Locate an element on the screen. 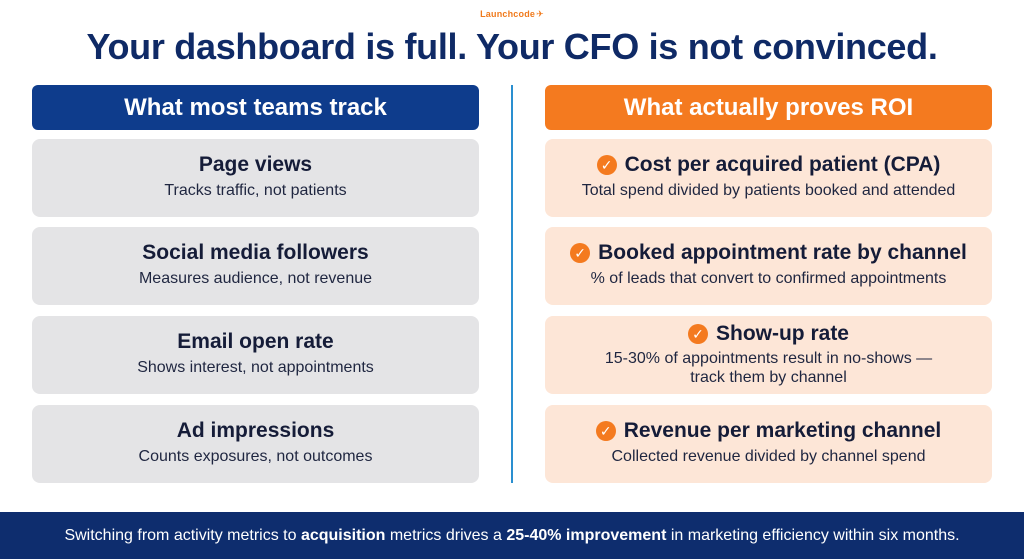 The width and height of the screenshot is (1024, 559). card-subtitle: Shows interest, not appointments is located at coordinates (255, 367).